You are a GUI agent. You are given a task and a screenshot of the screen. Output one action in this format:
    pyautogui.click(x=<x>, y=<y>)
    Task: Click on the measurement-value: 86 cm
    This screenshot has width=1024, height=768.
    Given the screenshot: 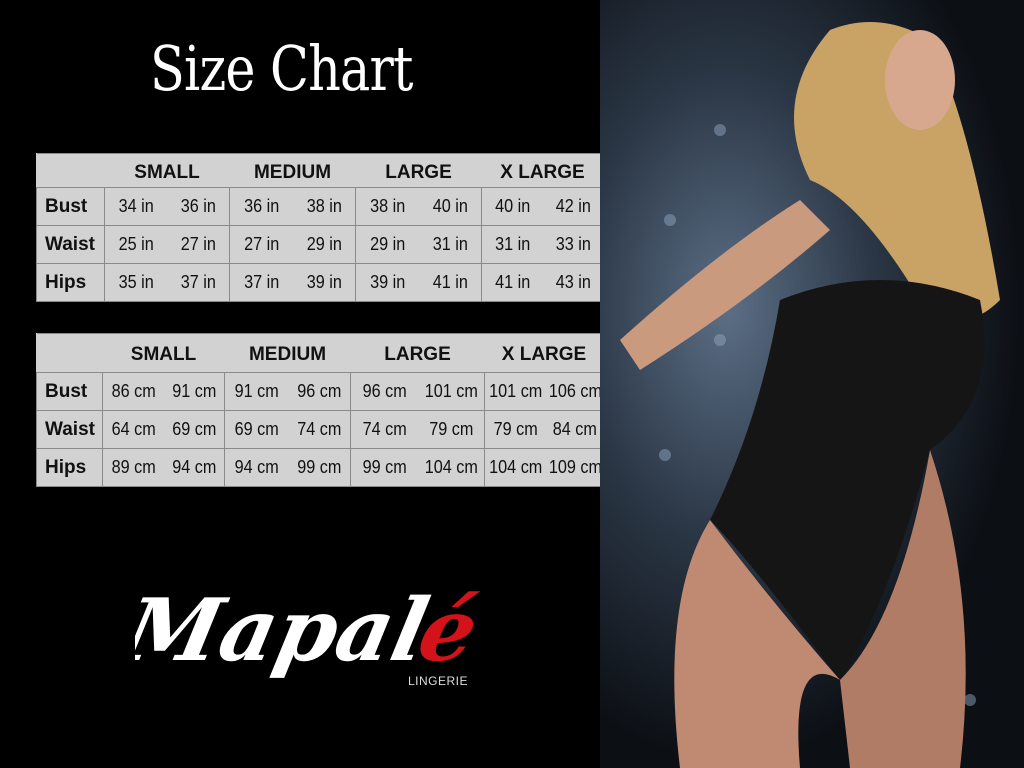 What is the action you would take?
    pyautogui.click(x=133, y=391)
    